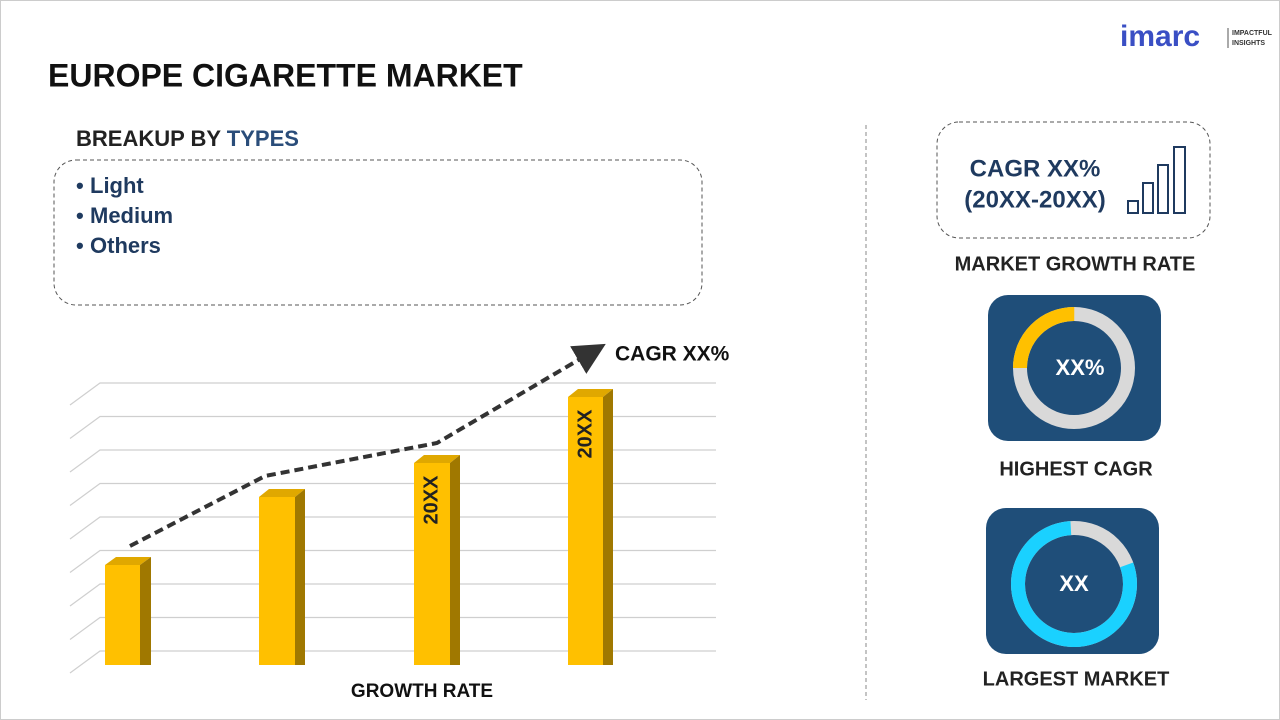  Describe the element at coordinates (263, 138) in the screenshot. I see `breakup-highlight: TYPES` at that location.